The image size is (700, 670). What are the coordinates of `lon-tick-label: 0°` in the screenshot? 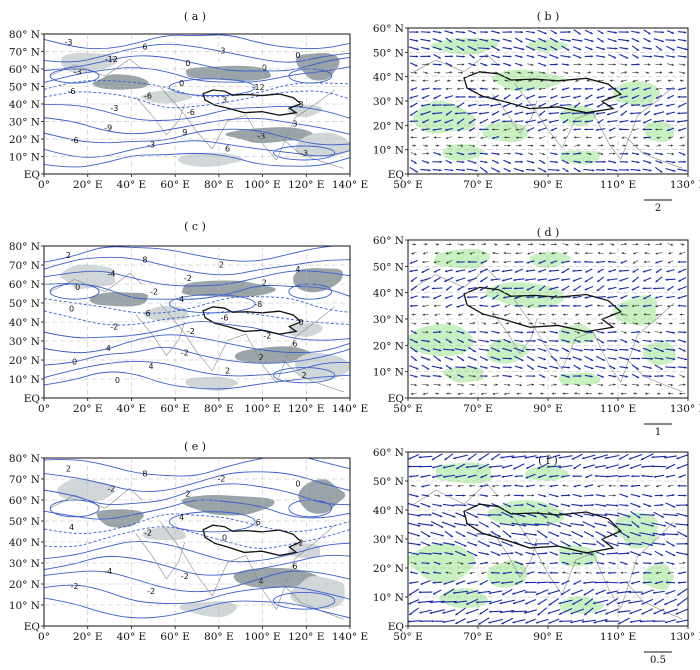 It's located at (44, 409).